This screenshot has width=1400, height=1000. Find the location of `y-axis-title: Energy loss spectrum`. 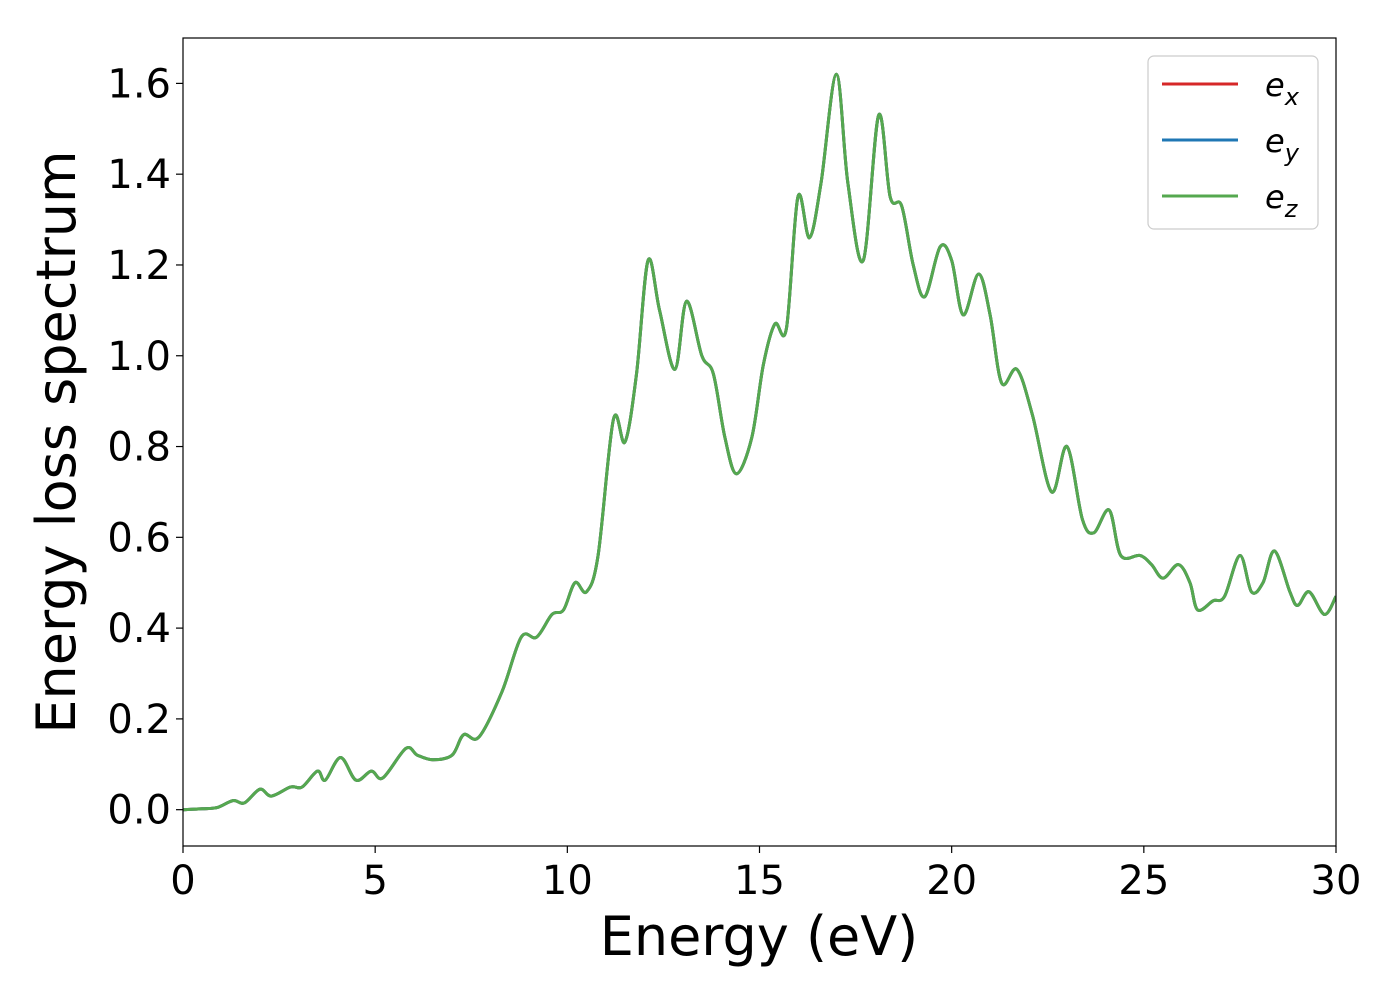

y-axis-title: Energy loss spectrum is located at coordinates (56, 441).